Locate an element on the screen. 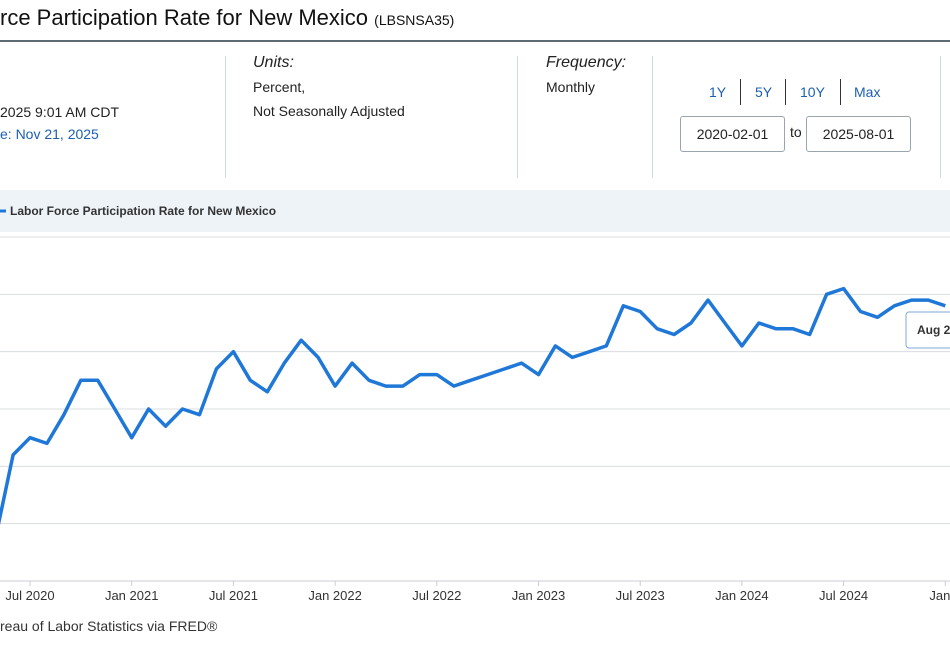  source: reau of Labor Statistics via FRED® is located at coordinates (109, 626).